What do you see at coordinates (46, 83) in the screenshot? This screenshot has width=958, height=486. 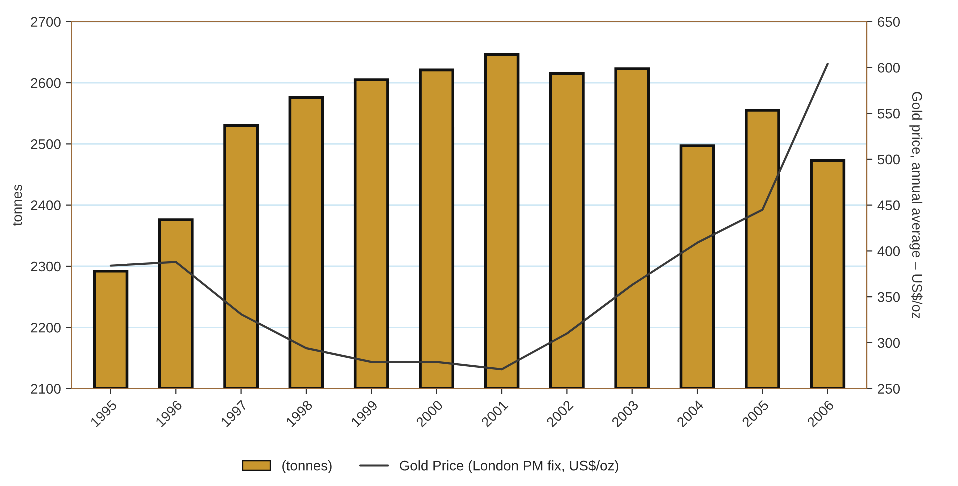 I see `y-tick-label: 2600` at bounding box center [46, 83].